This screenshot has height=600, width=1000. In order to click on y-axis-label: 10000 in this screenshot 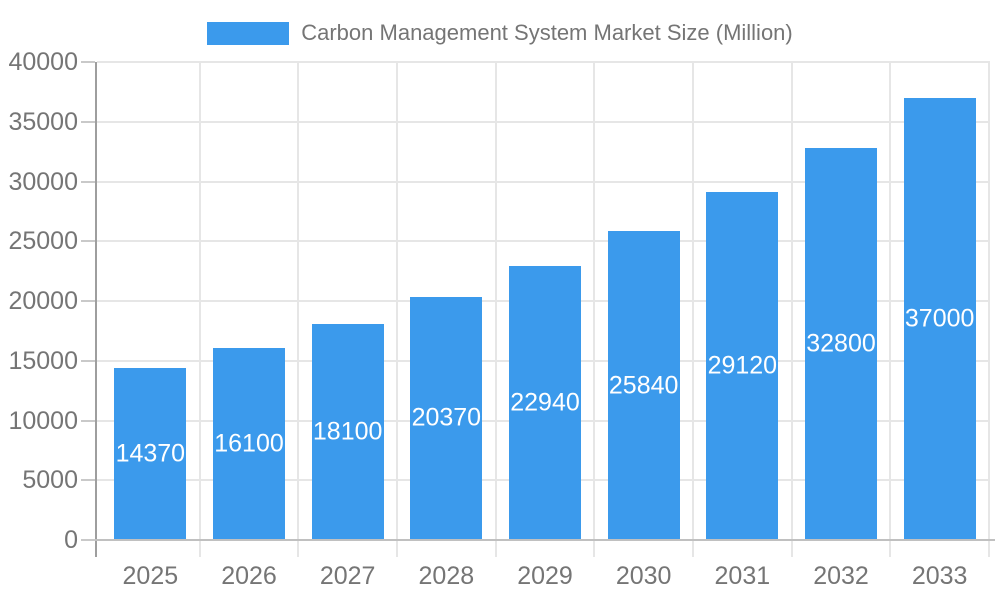, I will do `click(43, 420)`.